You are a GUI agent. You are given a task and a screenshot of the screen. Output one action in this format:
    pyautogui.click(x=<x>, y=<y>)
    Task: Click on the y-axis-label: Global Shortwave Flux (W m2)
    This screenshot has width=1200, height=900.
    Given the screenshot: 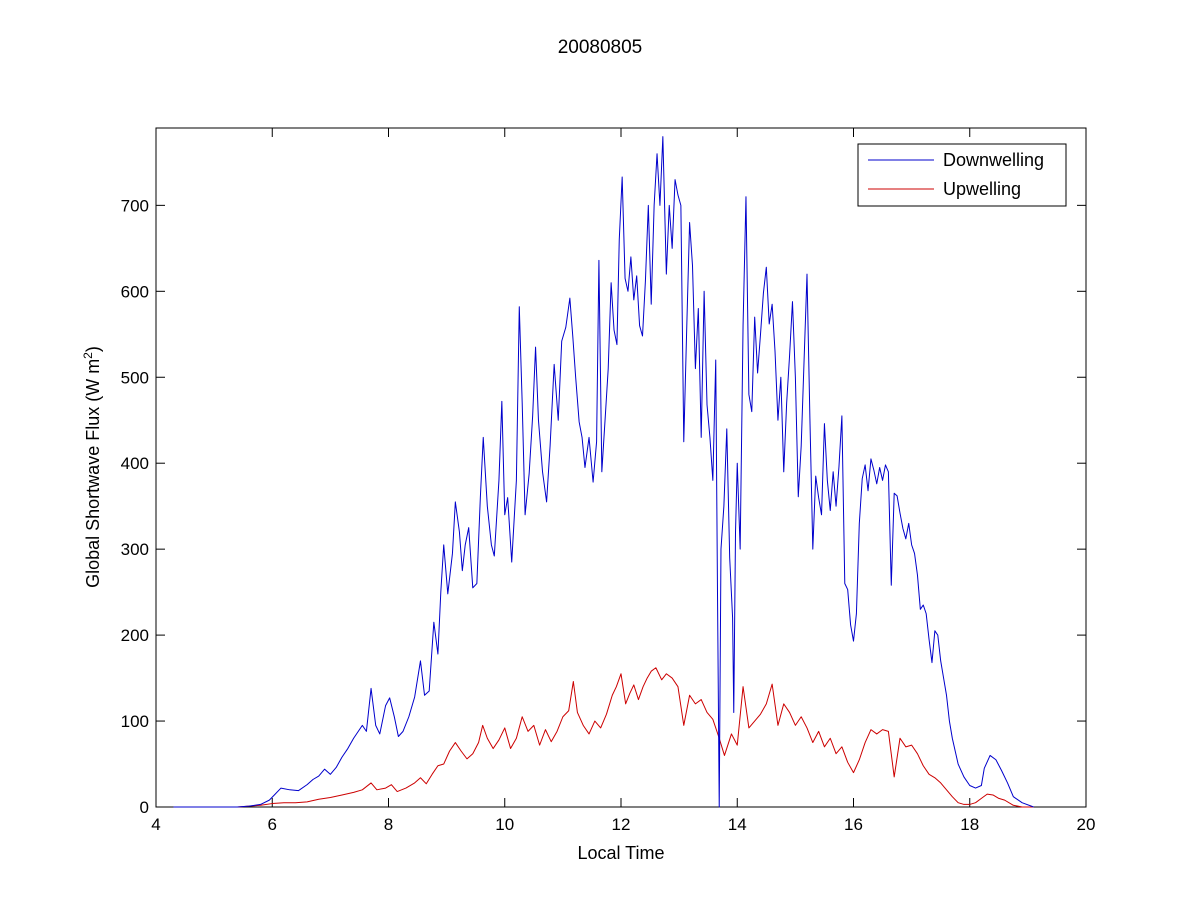 What is the action you would take?
    pyautogui.click(x=92, y=467)
    